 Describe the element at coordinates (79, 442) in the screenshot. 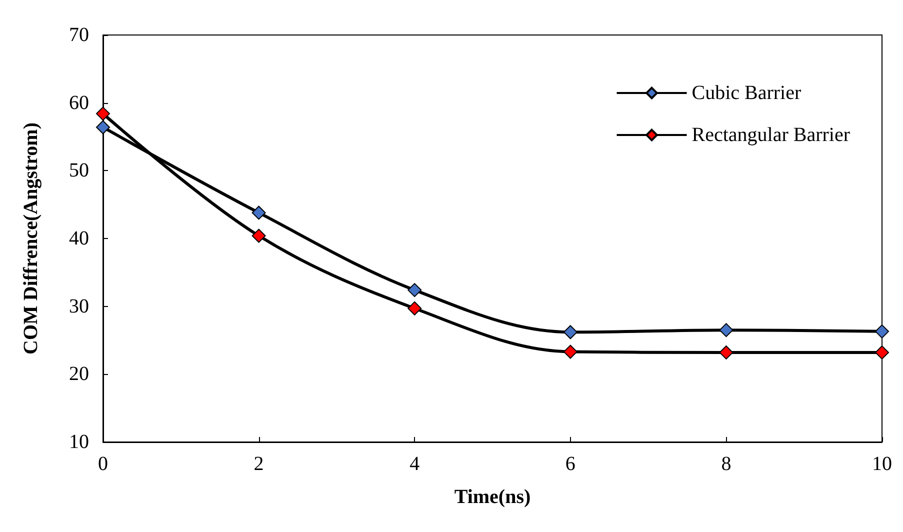

I see `y-tick-label: 10` at that location.